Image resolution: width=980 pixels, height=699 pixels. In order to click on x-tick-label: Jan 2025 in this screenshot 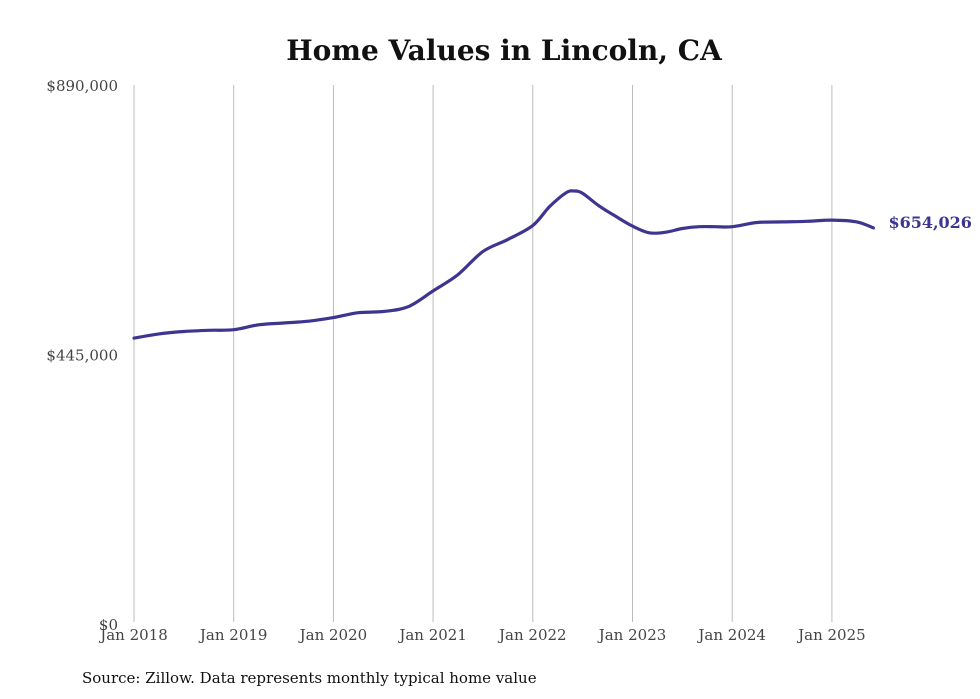, I will do `click(831, 635)`.